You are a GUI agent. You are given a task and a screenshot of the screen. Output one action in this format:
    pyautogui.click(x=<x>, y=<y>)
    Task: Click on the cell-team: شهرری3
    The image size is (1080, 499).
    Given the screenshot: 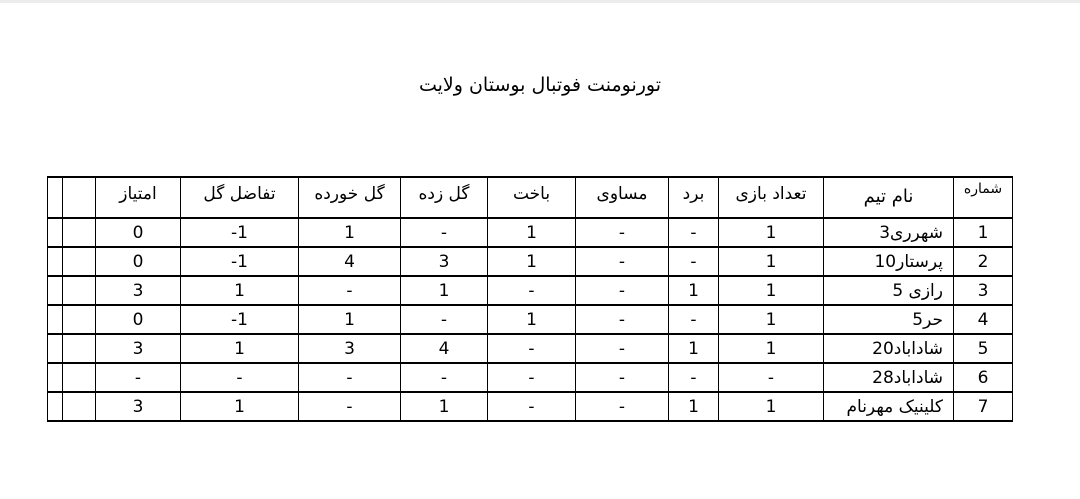 What is the action you would take?
    pyautogui.click(x=888, y=232)
    